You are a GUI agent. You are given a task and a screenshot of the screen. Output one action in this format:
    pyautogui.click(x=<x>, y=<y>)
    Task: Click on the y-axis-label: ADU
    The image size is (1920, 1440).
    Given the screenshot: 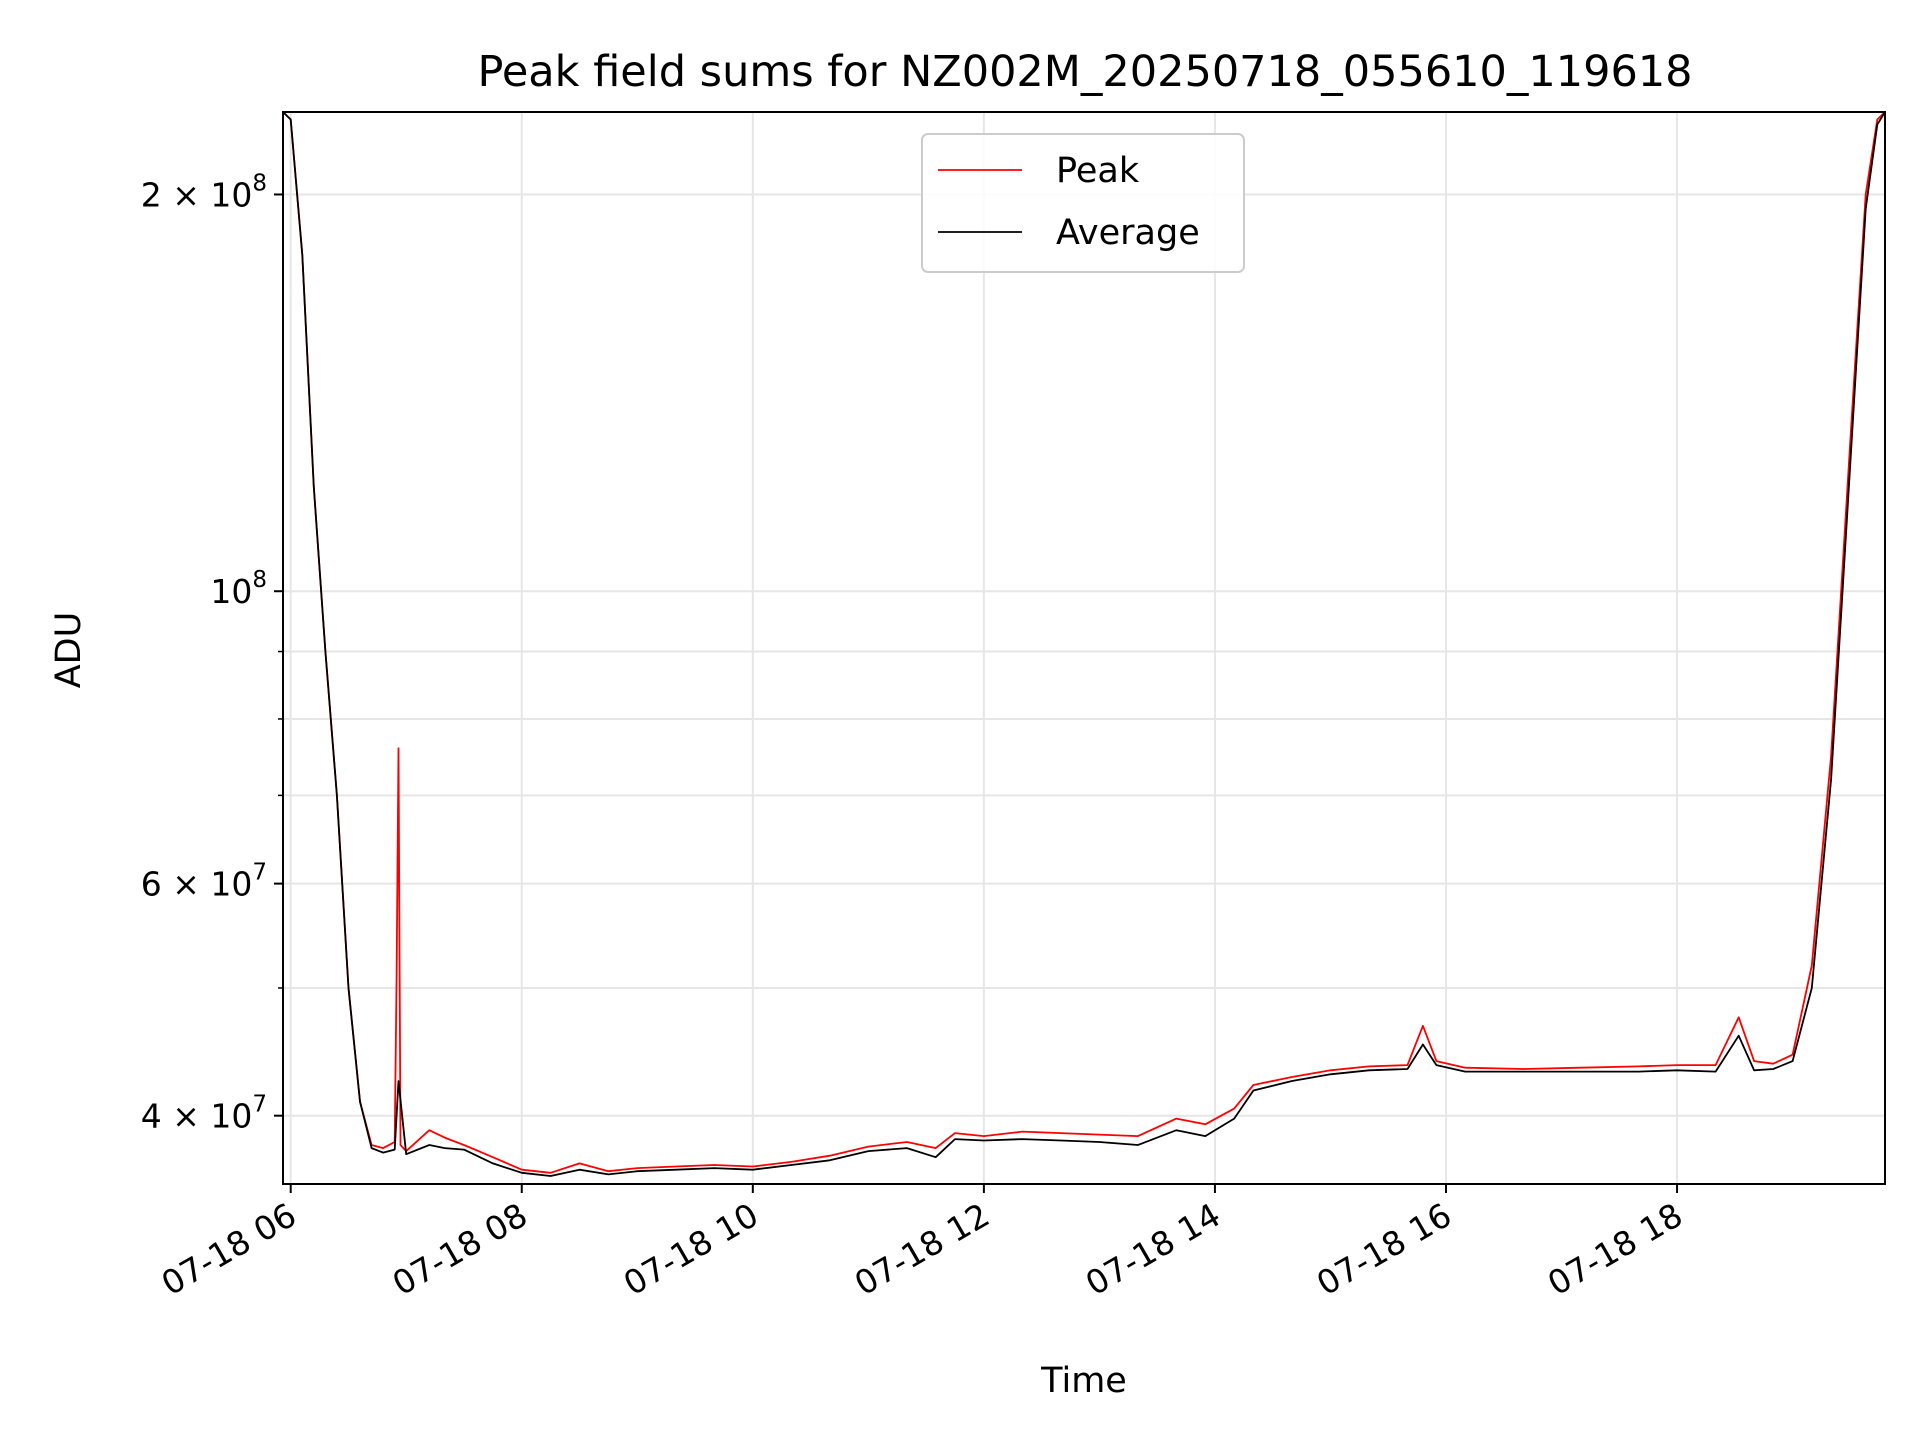 What is the action you would take?
    pyautogui.click(x=69, y=650)
    